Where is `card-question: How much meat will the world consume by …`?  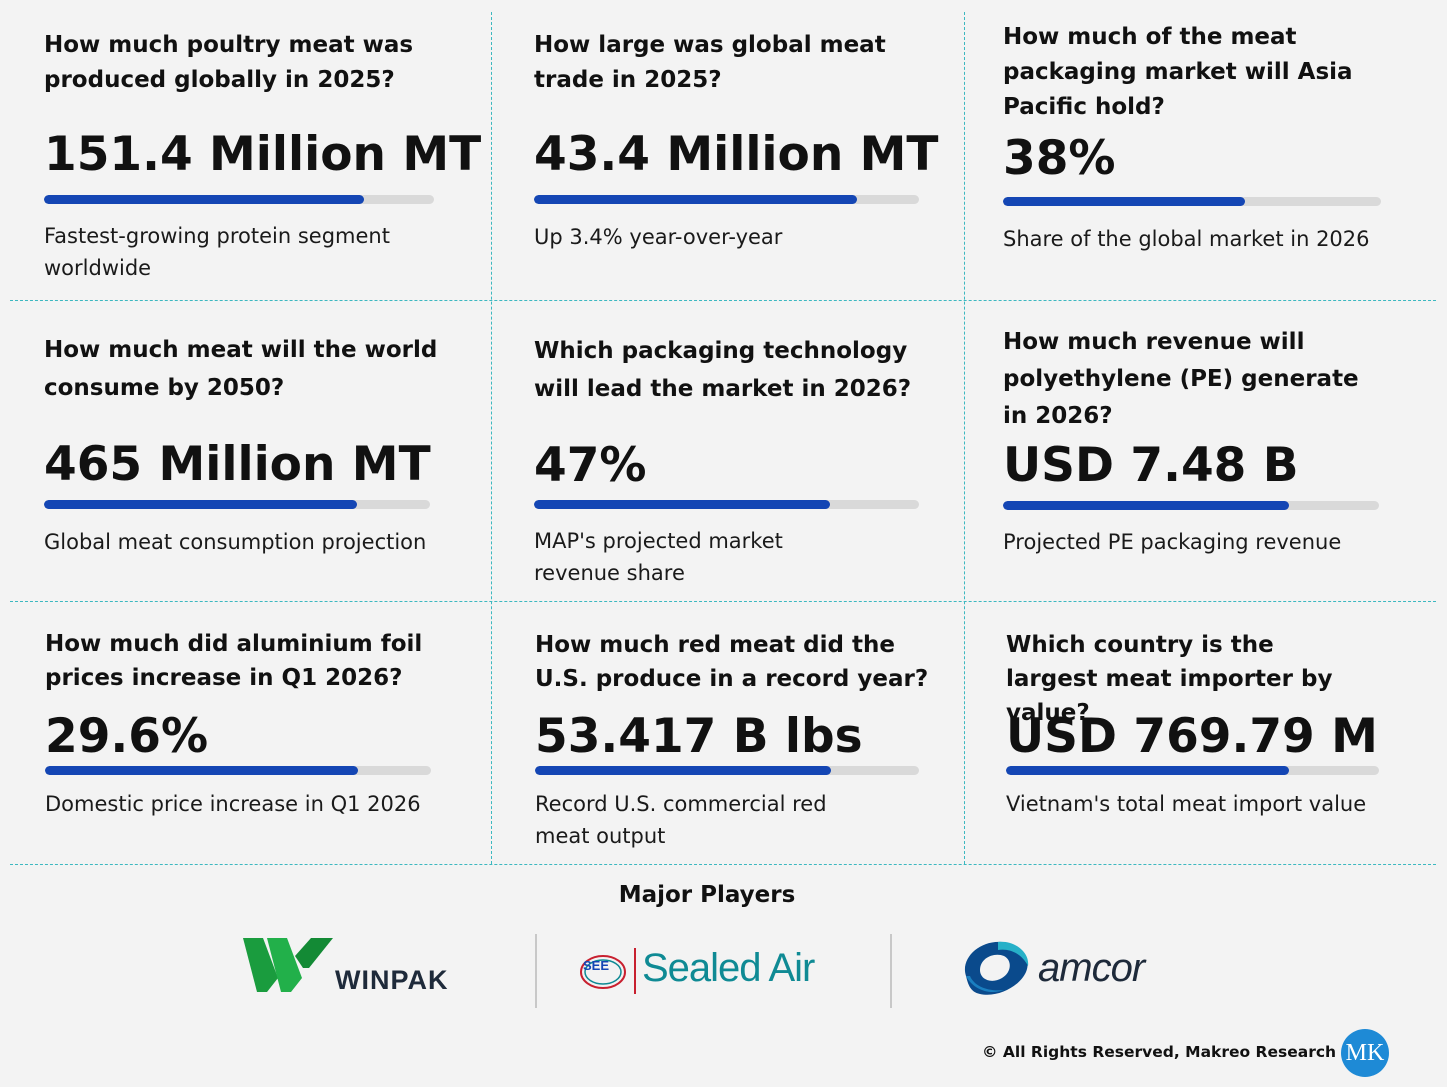 card-question: How much meat will the world consume by … is located at coordinates (241, 369).